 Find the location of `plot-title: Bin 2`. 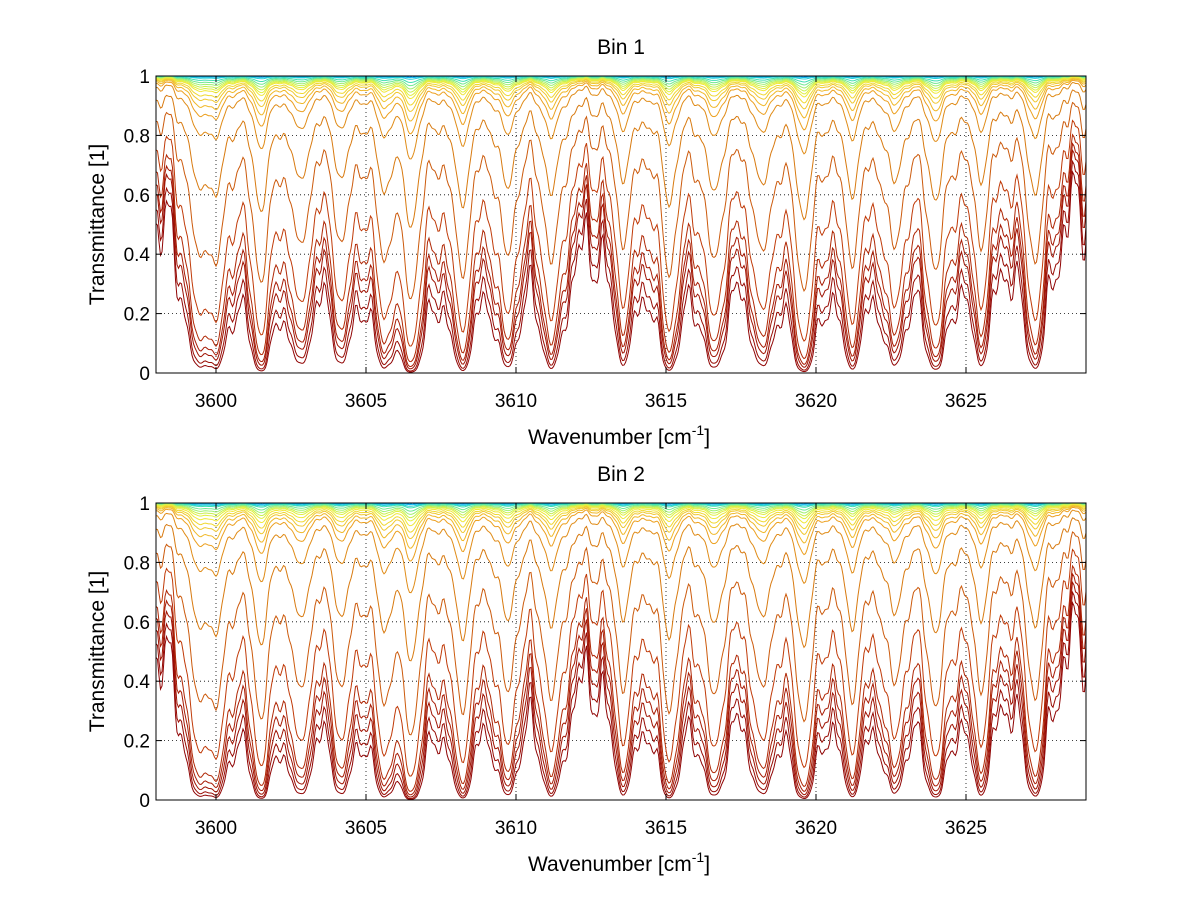

plot-title: Bin 2 is located at coordinates (621, 474).